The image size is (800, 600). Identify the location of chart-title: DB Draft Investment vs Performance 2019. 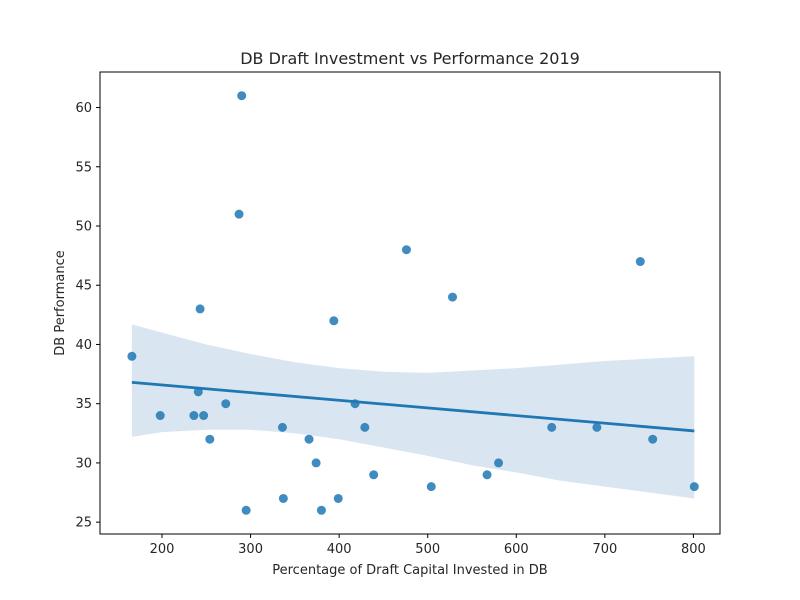
(410, 58).